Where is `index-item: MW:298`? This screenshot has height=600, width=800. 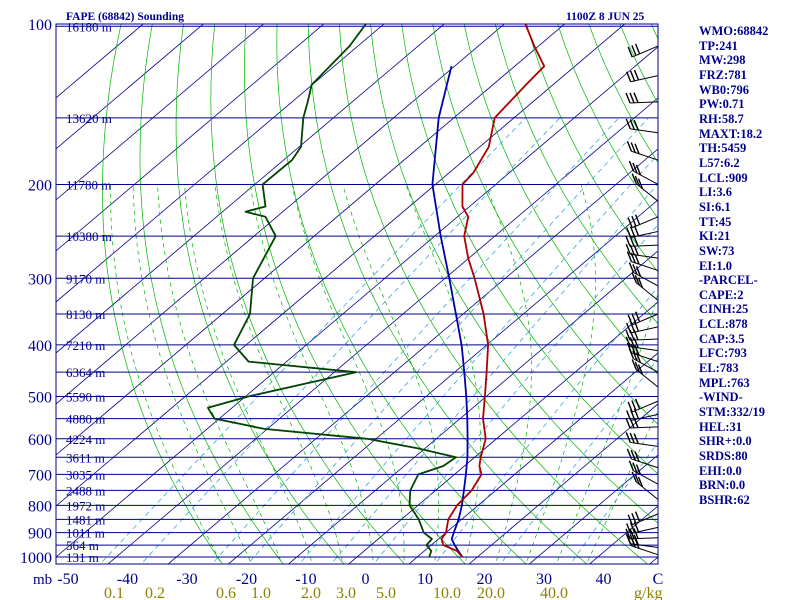
index-item: MW:298 is located at coordinates (722, 60).